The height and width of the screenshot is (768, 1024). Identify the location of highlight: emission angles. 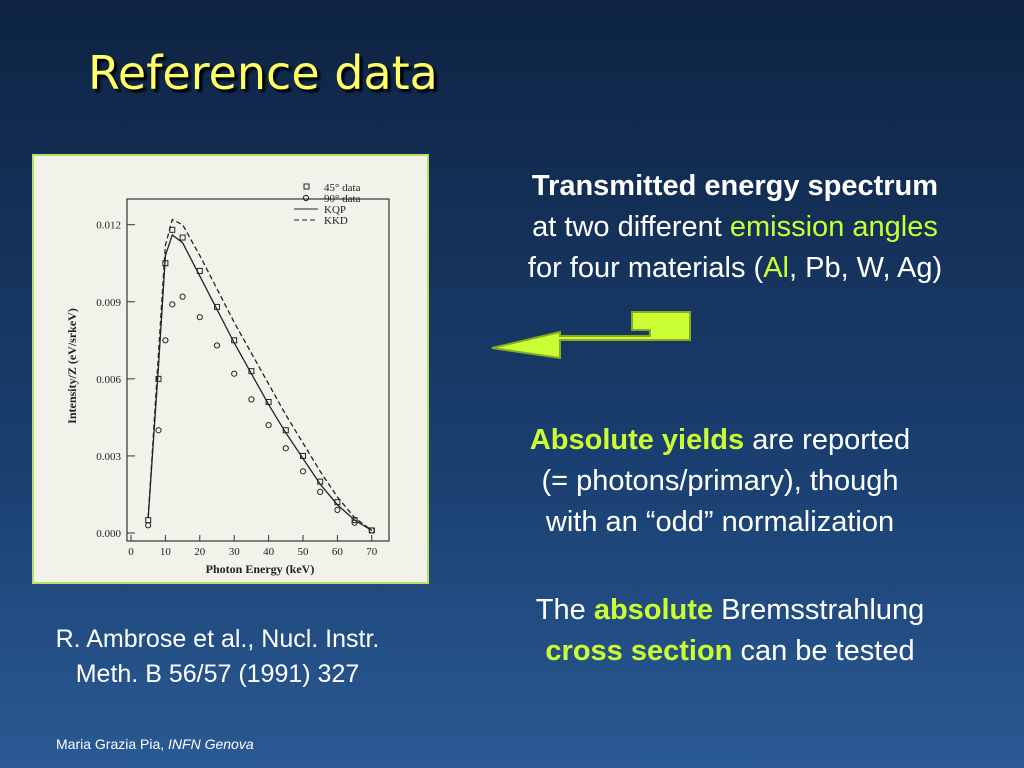
(833, 227).